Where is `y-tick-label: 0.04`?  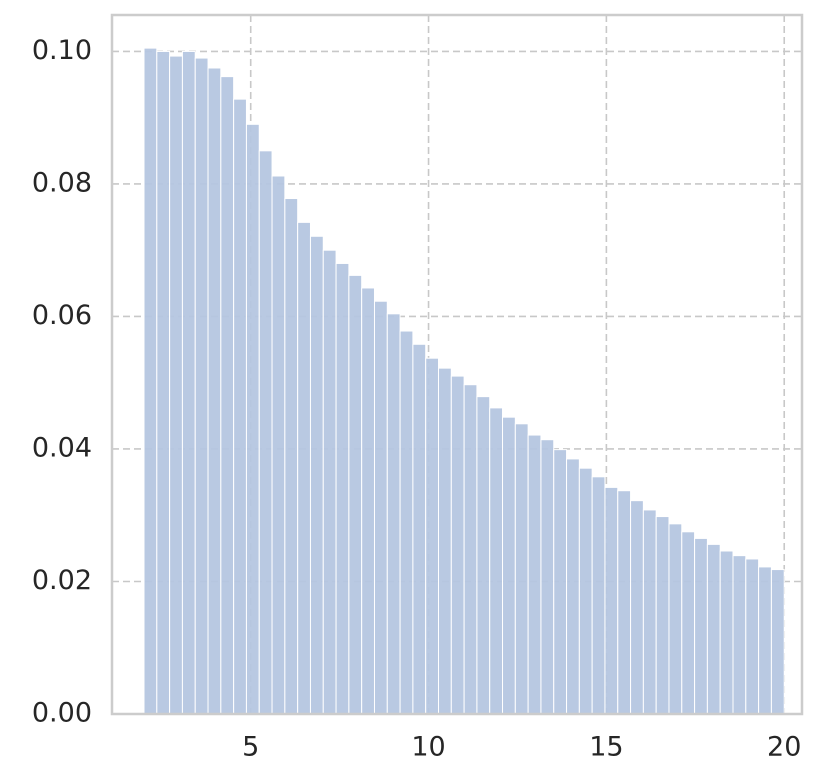
y-tick-label: 0.04 is located at coordinates (62, 447).